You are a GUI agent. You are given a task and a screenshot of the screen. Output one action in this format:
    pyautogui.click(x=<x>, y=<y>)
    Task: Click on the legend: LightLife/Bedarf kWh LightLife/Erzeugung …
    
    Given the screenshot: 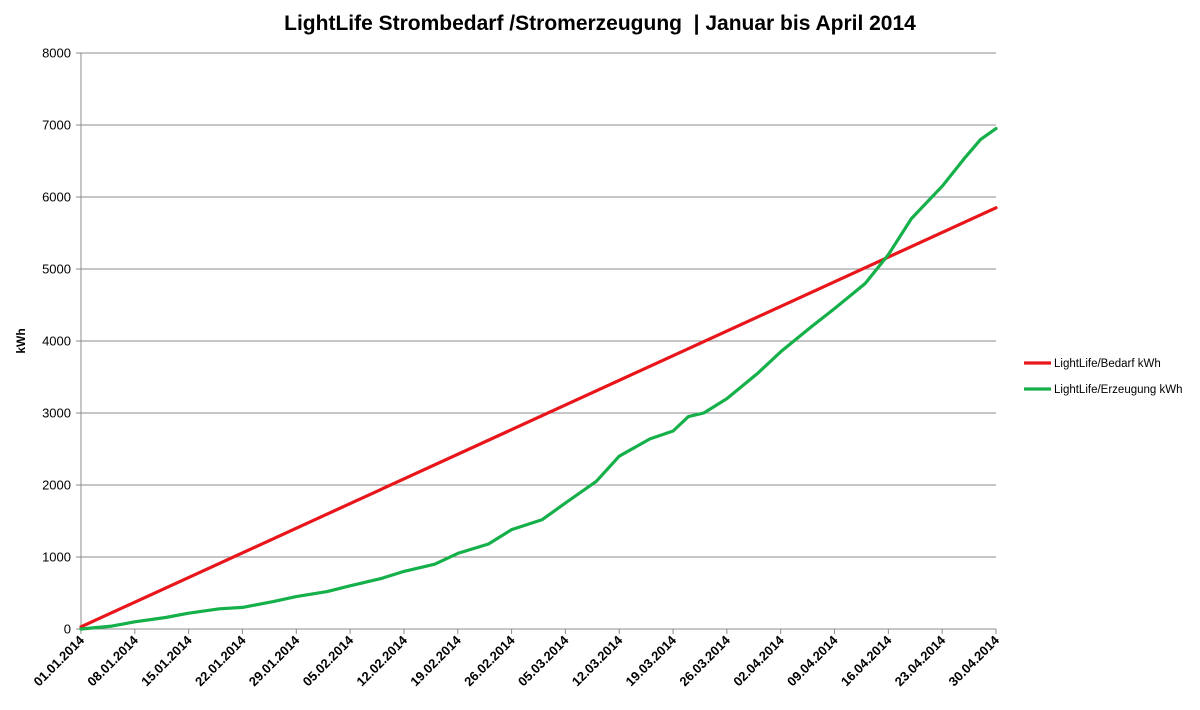 What is the action you would take?
    pyautogui.click(x=1103, y=377)
    